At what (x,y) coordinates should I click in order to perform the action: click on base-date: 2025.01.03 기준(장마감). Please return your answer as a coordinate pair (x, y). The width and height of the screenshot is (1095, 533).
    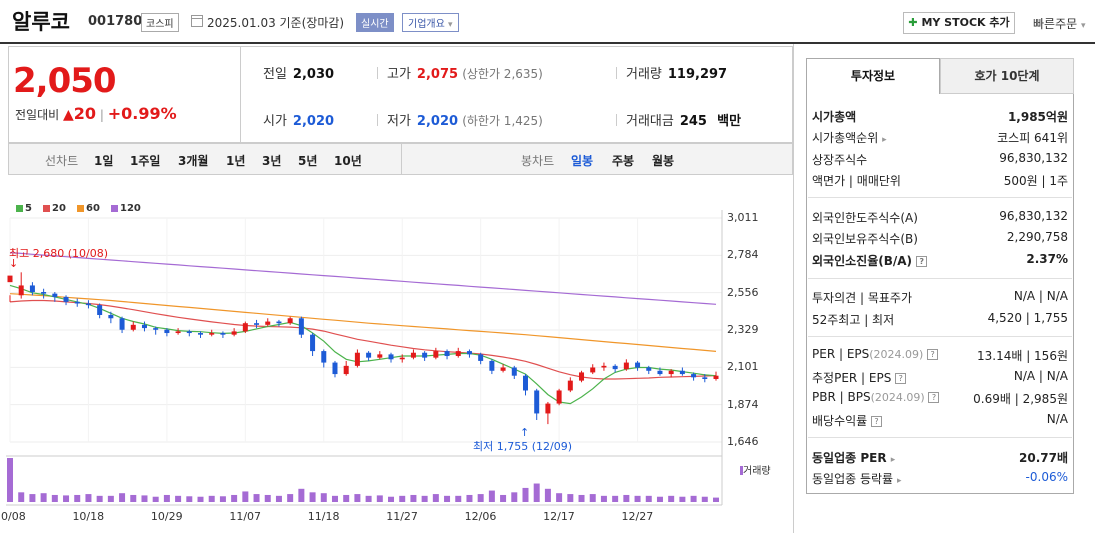
    Looking at the image, I should click on (276, 23).